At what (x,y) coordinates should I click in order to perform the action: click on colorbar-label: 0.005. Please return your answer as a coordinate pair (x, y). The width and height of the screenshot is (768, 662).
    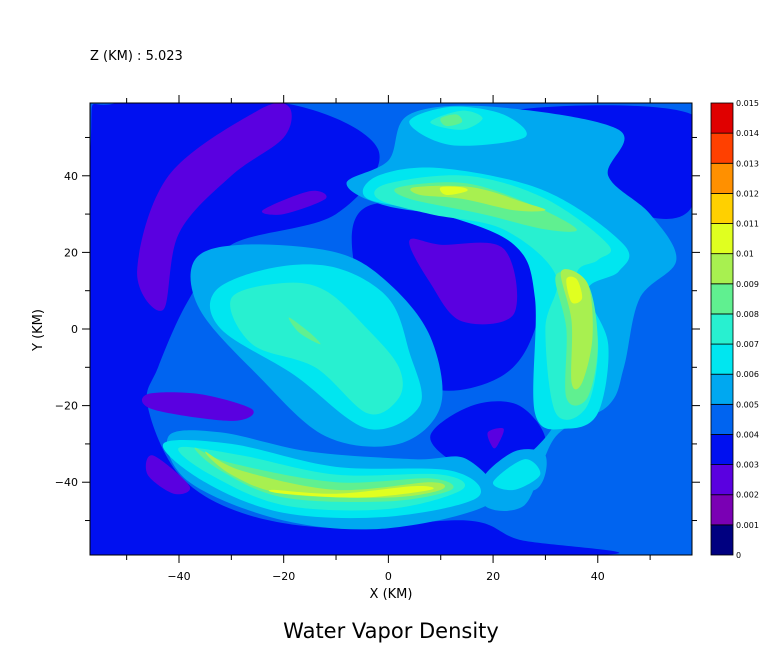
    Looking at the image, I should click on (747, 404).